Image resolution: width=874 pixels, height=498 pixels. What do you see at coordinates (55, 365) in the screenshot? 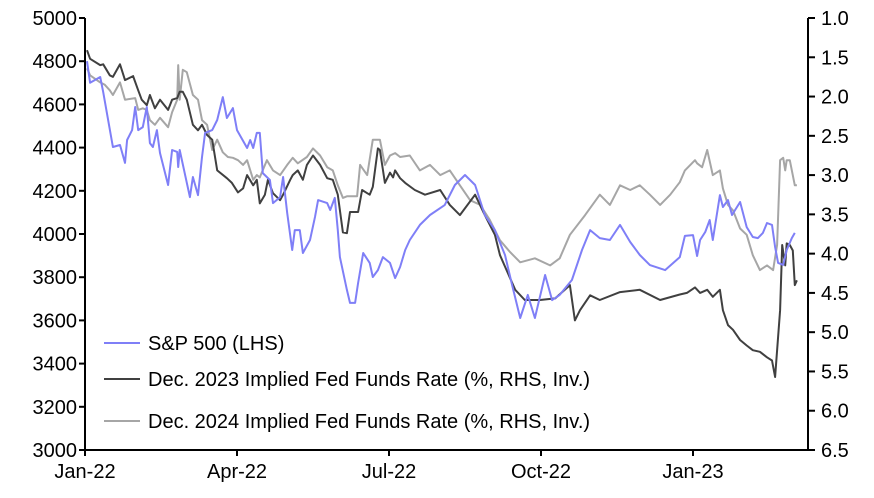
I see `left-tick-label: 3400` at bounding box center [55, 365].